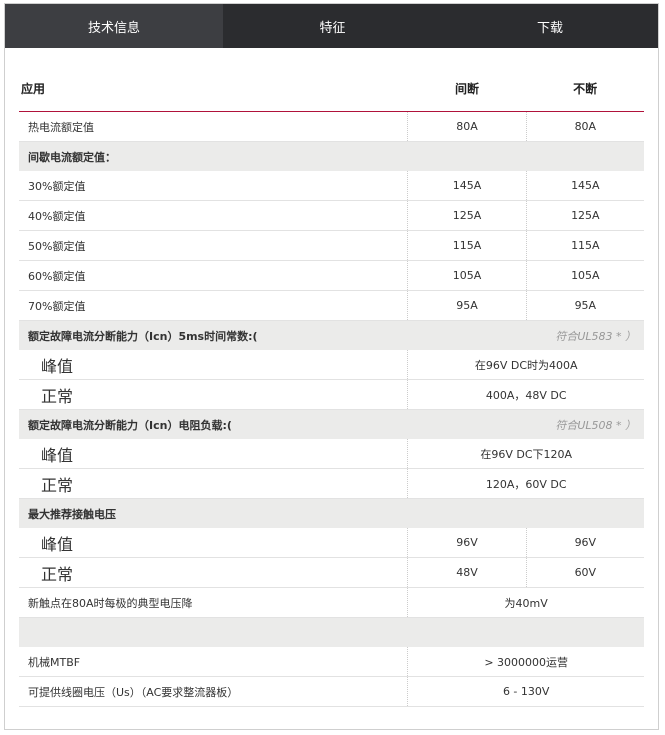  I want to click on intermittent-value: 48V, so click(467, 572).